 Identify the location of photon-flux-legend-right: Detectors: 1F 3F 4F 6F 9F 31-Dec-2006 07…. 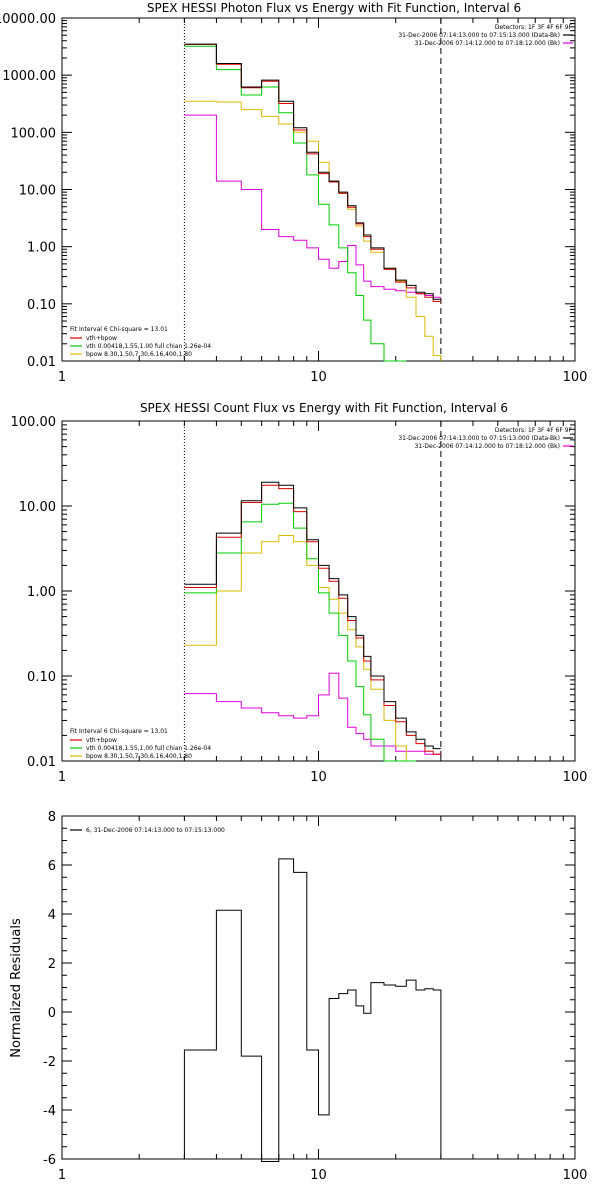
(485, 35).